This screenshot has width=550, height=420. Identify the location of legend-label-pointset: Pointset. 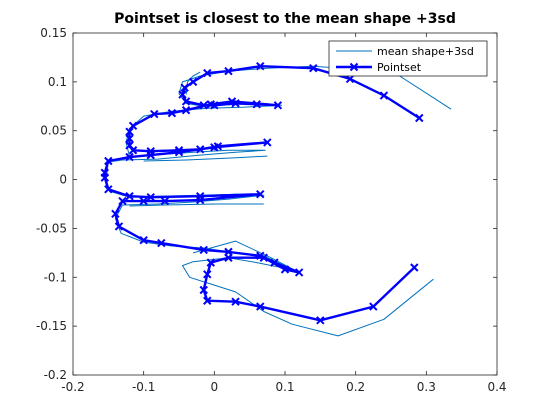
(399, 67).